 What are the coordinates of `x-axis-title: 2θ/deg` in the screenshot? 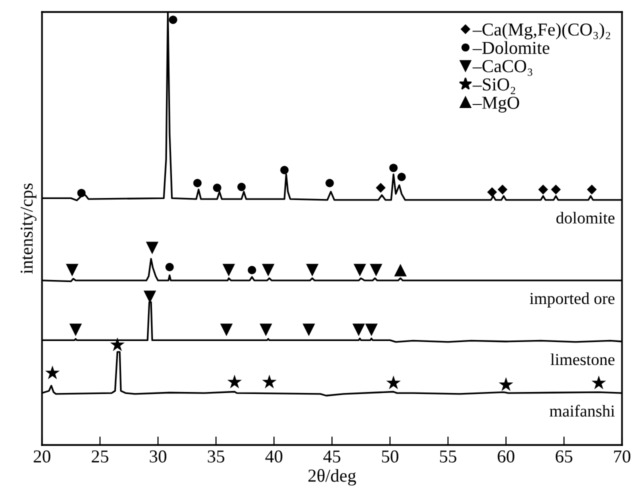 It's located at (332, 477).